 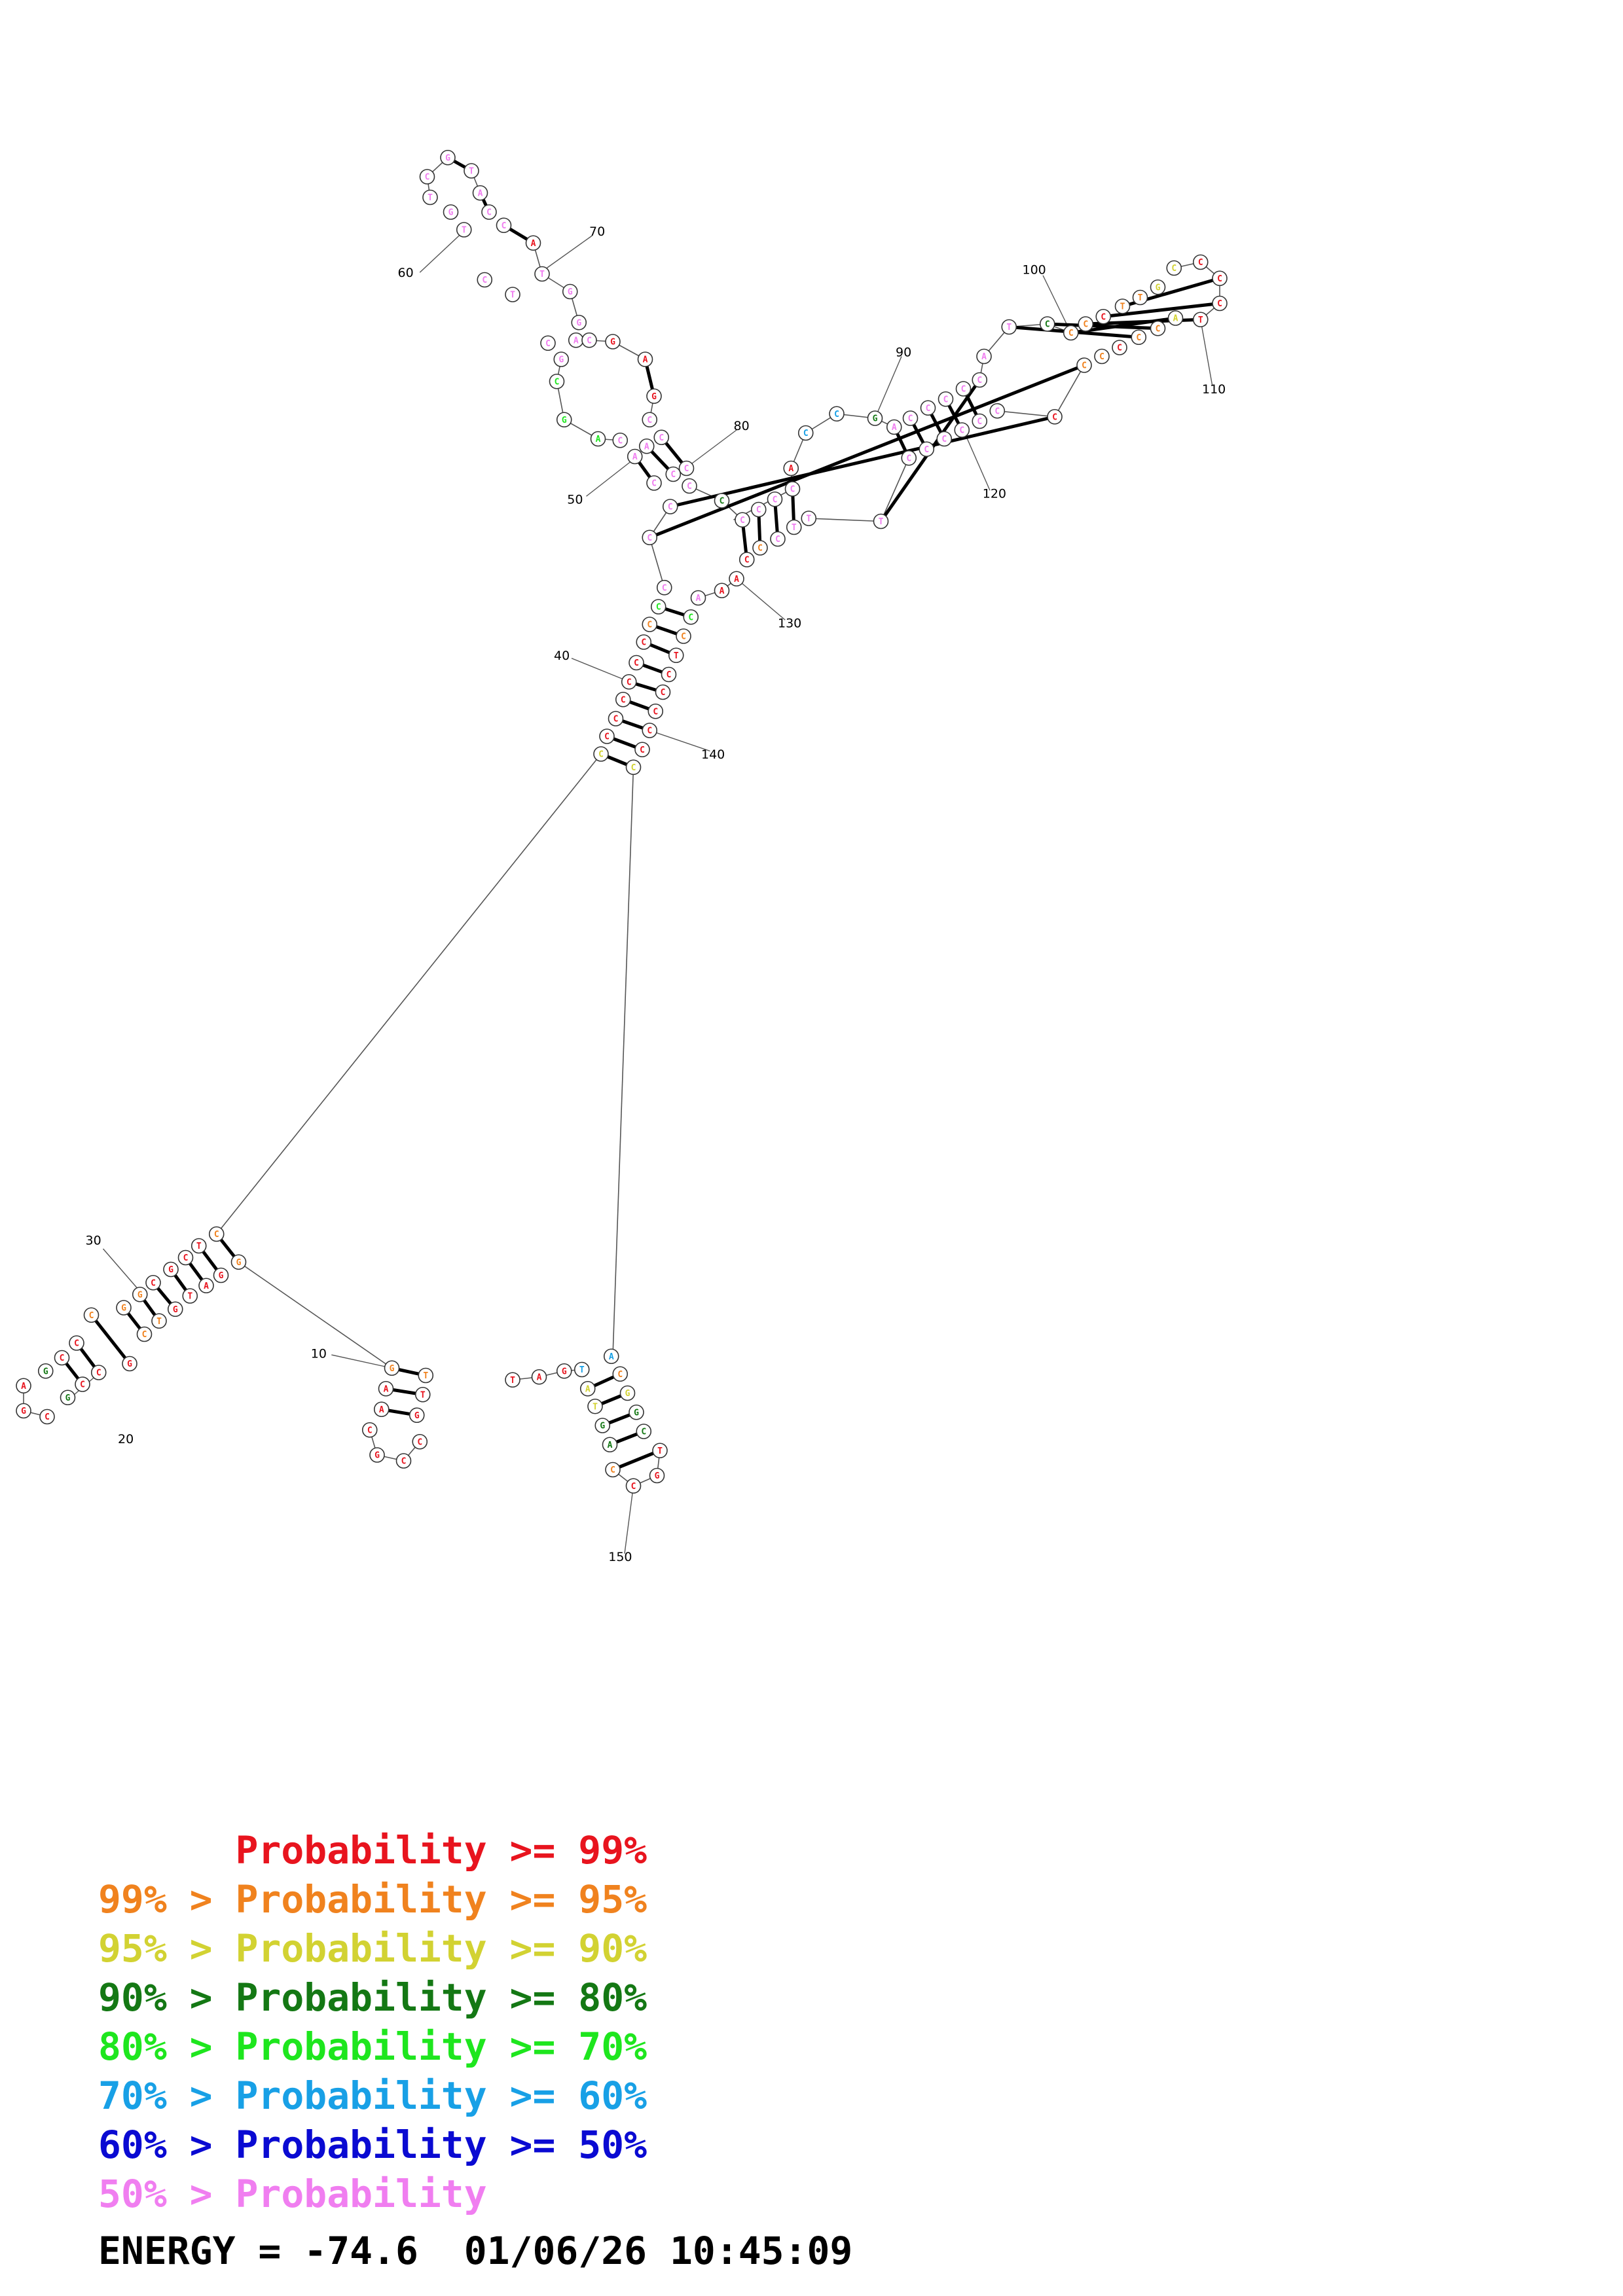 What do you see at coordinates (994, 494) in the screenshot?
I see `index-label: 120` at bounding box center [994, 494].